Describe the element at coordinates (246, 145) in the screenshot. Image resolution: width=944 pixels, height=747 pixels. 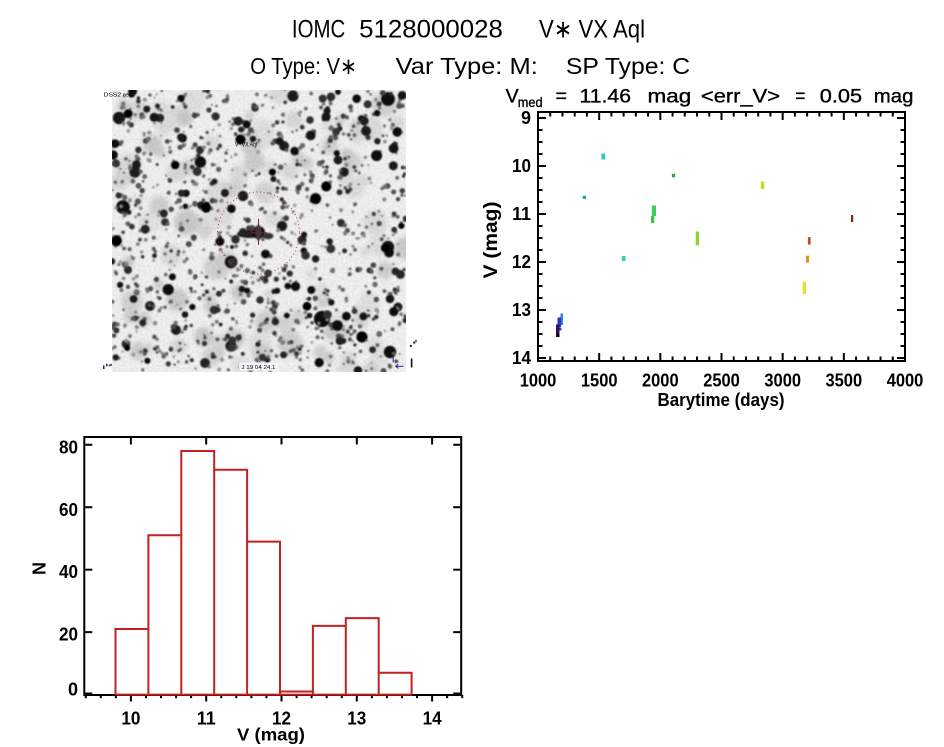
I see `svg-text: V* VX Aql` at that location.